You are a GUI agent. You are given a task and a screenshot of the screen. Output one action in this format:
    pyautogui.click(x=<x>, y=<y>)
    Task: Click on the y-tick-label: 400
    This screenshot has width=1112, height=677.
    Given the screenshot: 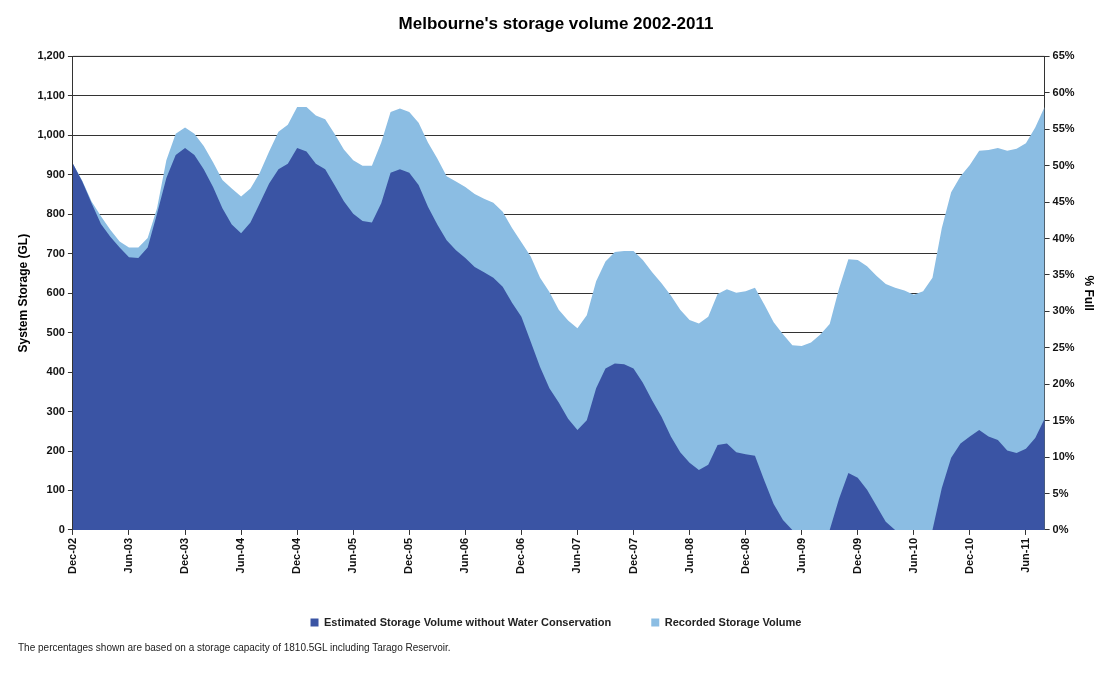 What is the action you would take?
    pyautogui.click(x=55, y=371)
    